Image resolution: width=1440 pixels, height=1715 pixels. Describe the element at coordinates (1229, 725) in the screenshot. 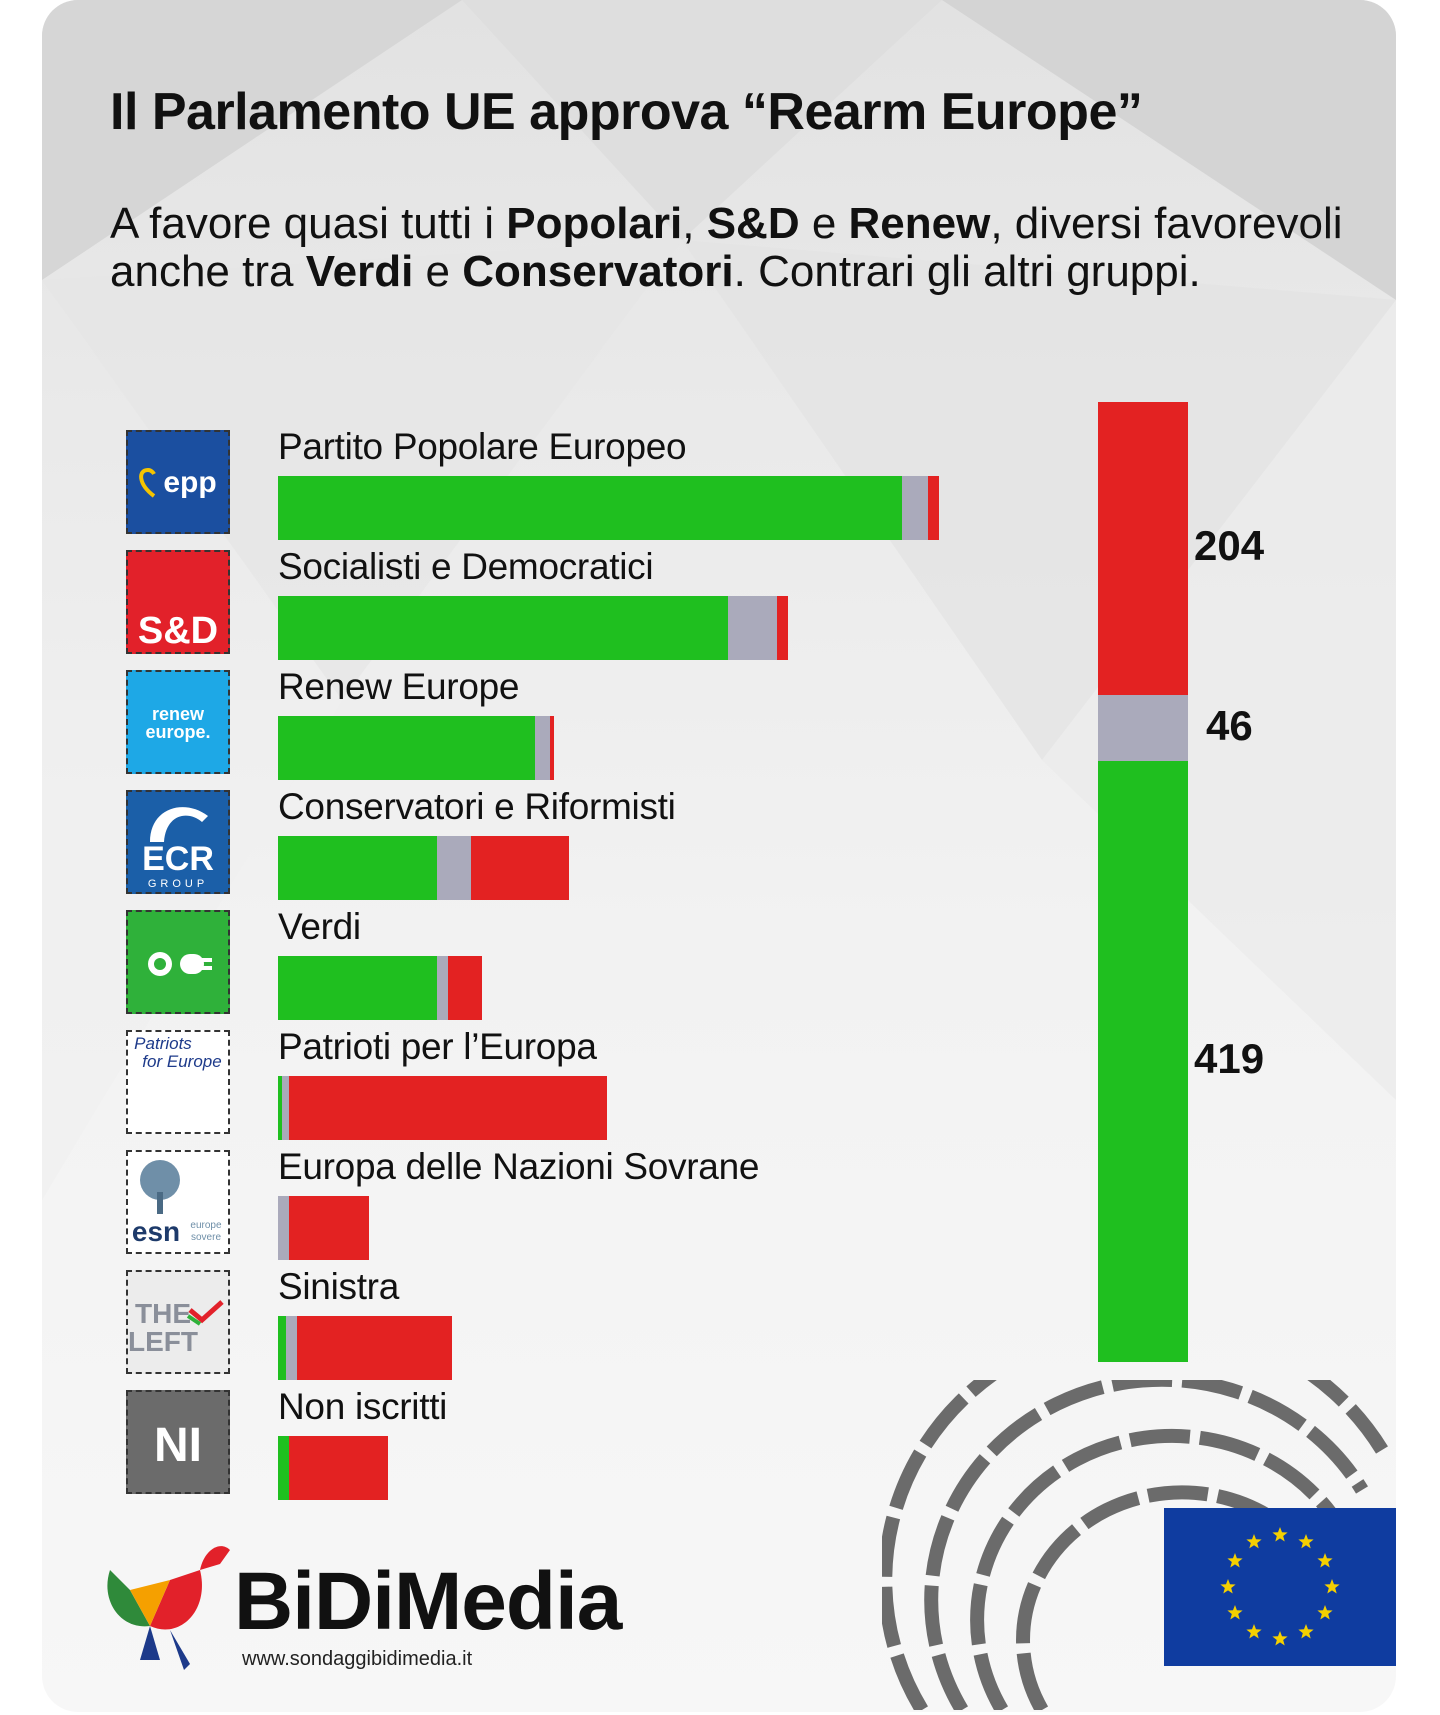

I see `total-value-label: 46` at that location.